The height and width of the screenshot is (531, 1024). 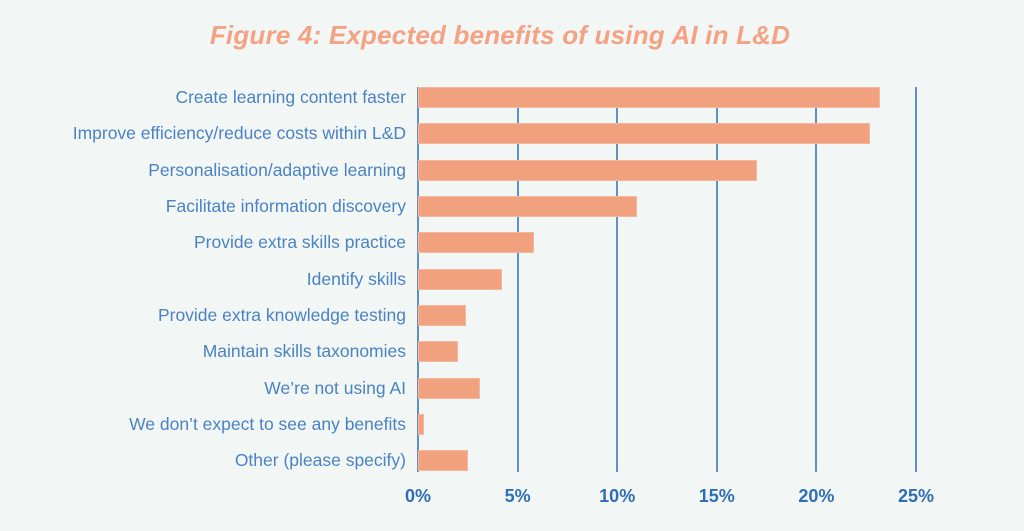 What do you see at coordinates (816, 496) in the screenshot?
I see `x-axis-tick-label: 20%` at bounding box center [816, 496].